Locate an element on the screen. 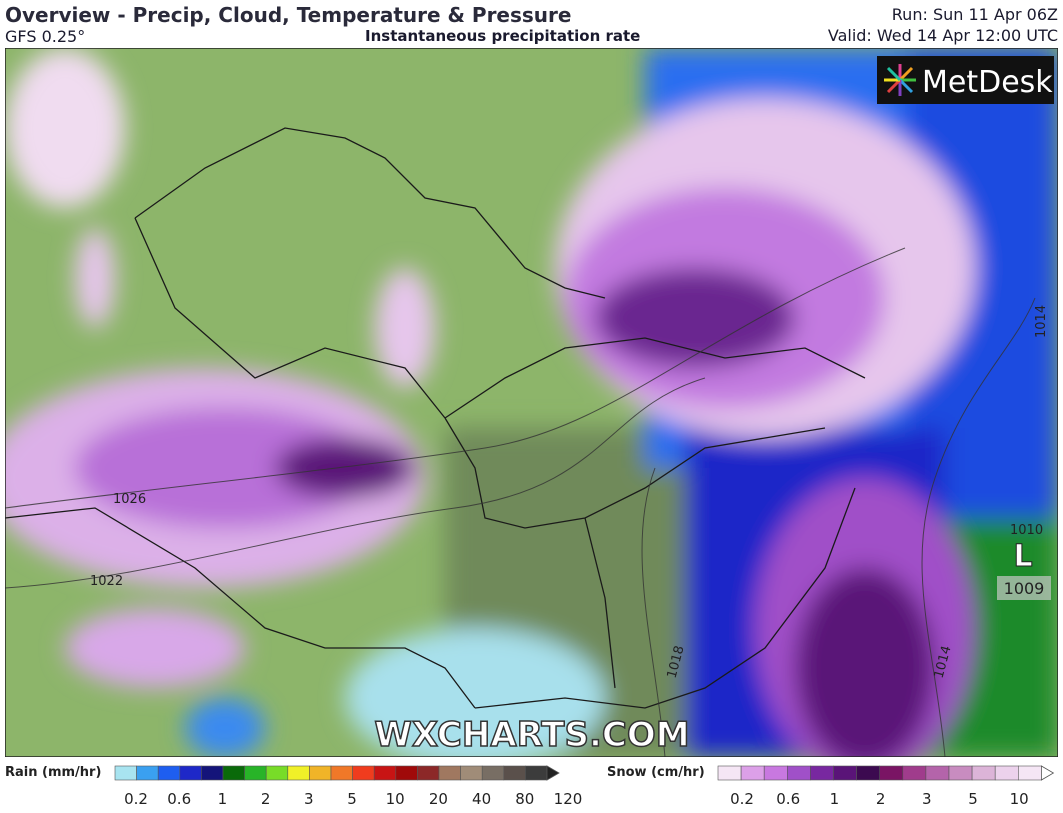 The height and width of the screenshot is (813, 1063). logo: MetDesk is located at coordinates (987, 82).